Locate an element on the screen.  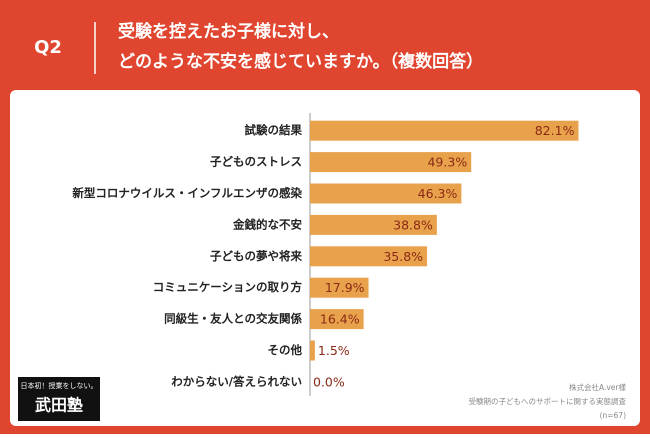
value-label: 17.9% is located at coordinates (345, 287).